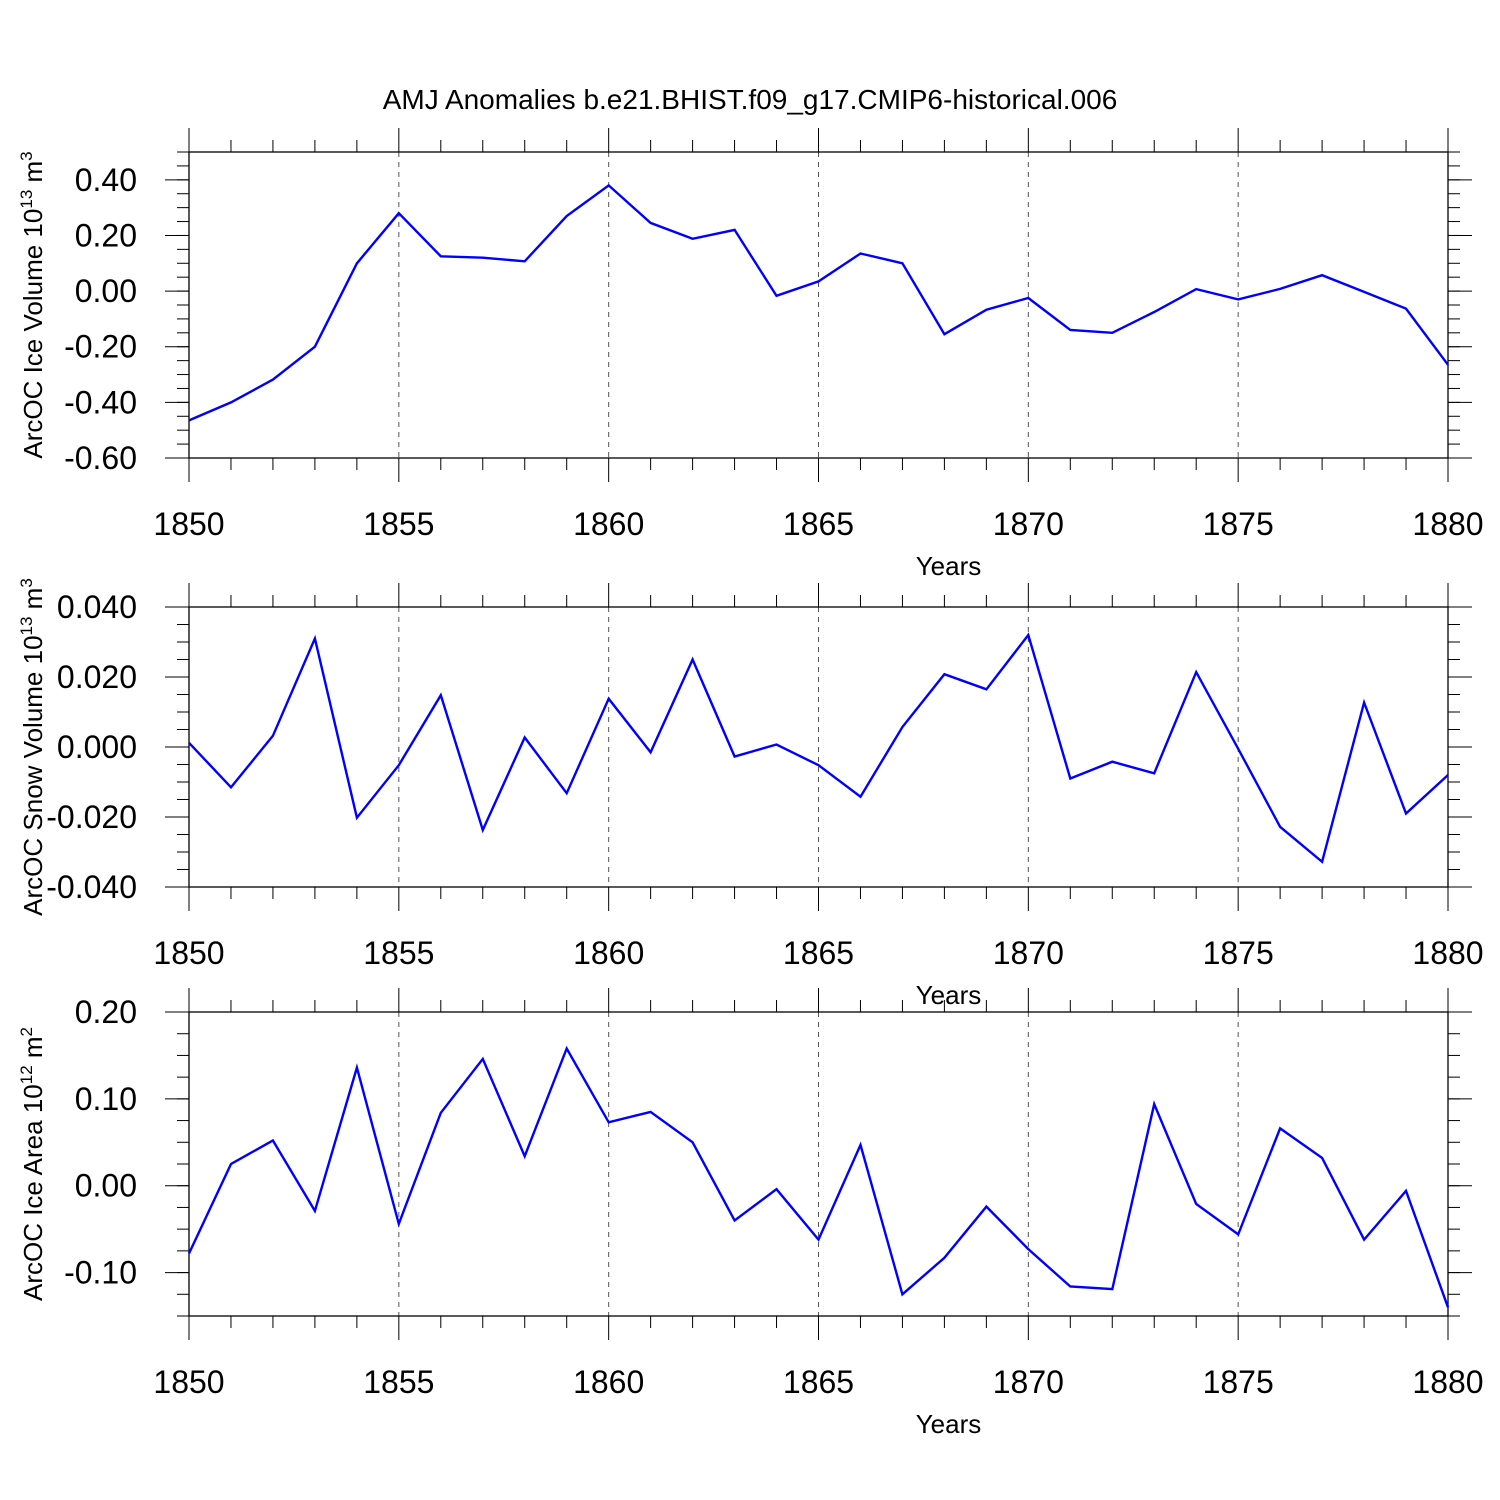 The width and height of the screenshot is (1500, 1500). What do you see at coordinates (32, 1164) in the screenshot?
I see `y-axis-label: ArcOC Ice Area 1012 m2` at bounding box center [32, 1164].